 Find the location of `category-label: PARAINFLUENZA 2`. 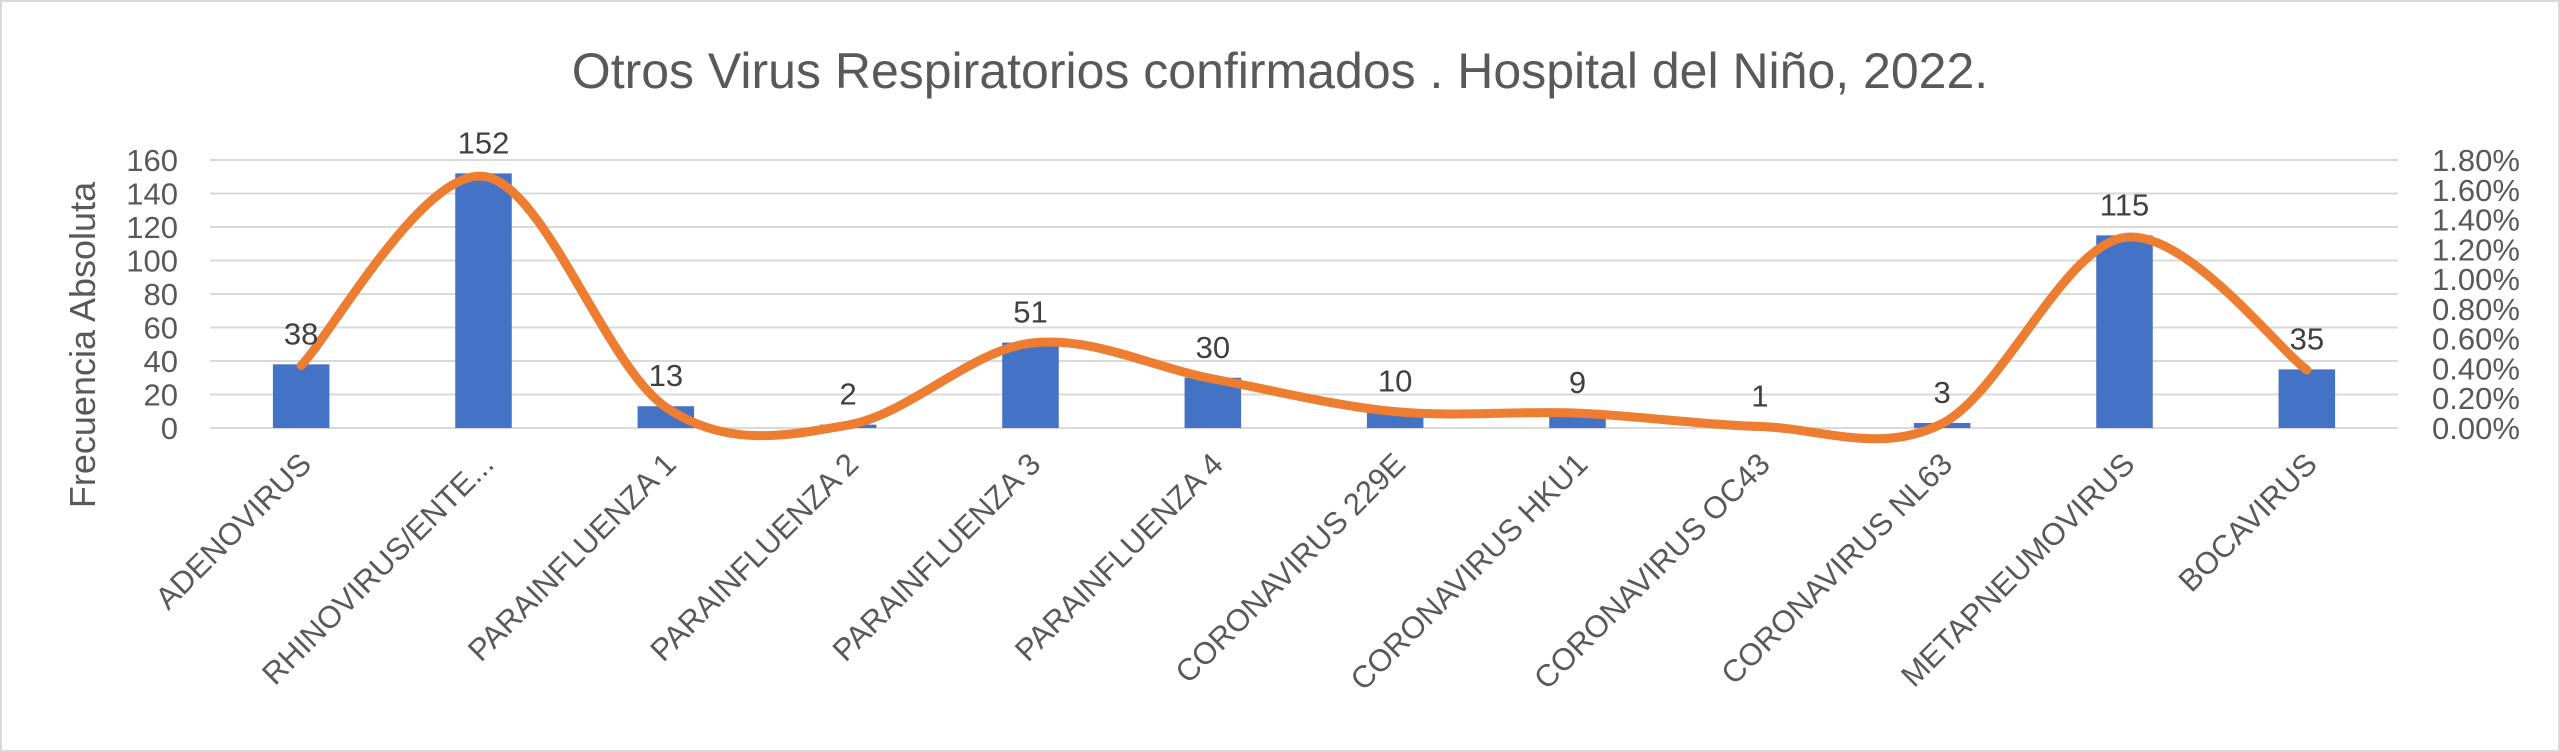

category-label: PARAINFLUENZA 2 is located at coordinates (754, 557).